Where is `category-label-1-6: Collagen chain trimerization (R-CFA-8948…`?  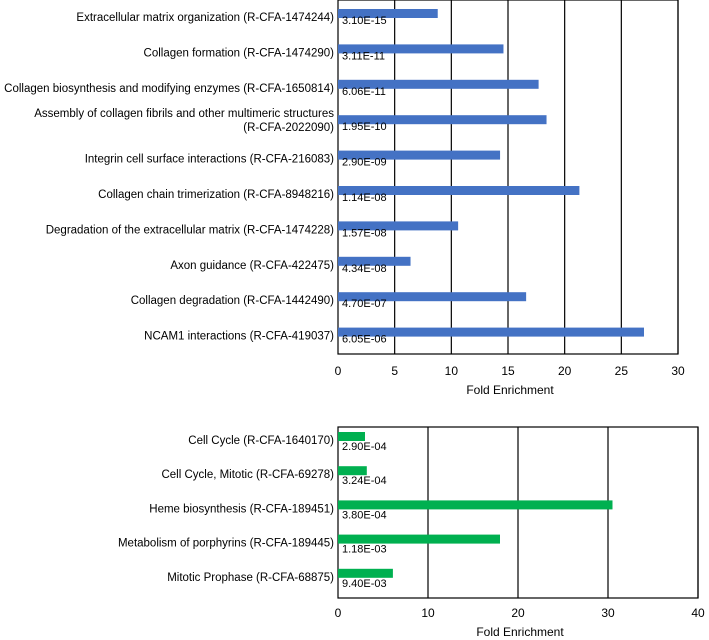
category-label-1-6: Collagen chain trimerization (R-CFA-8948… is located at coordinates (216, 195).